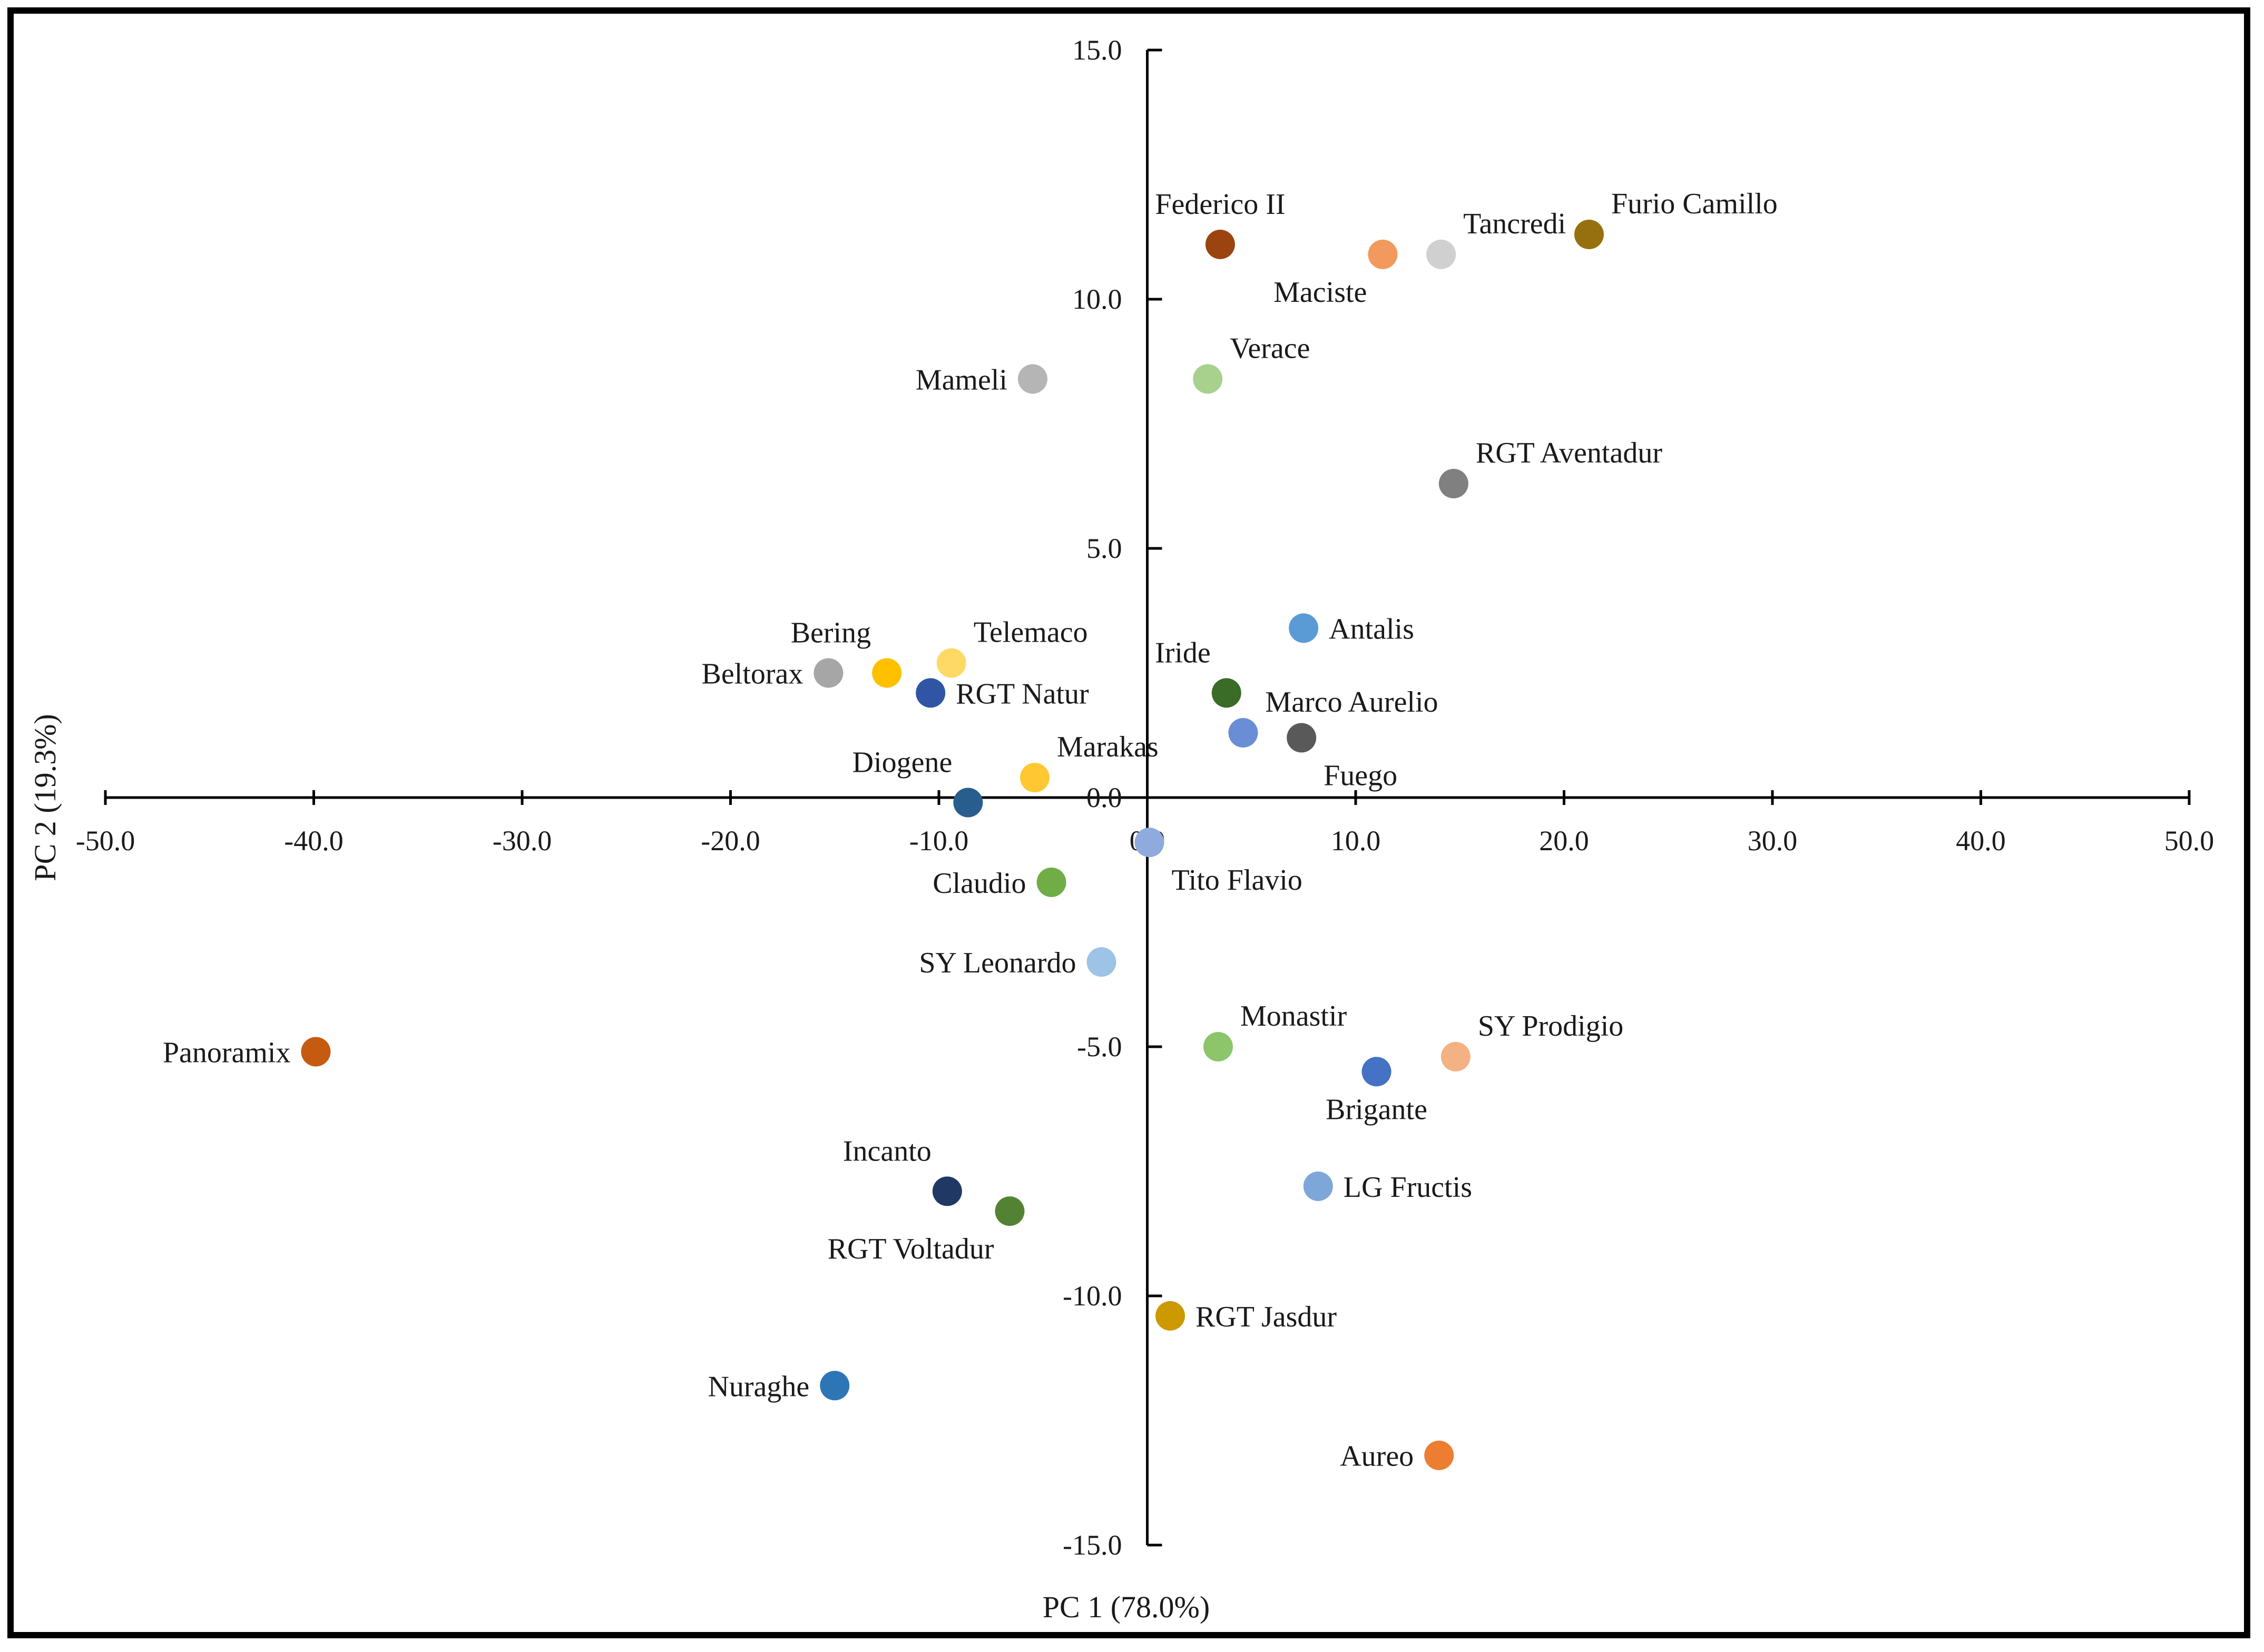 This screenshot has height=1652, width=2264. I want to click on x-tick-label: -50.0, so click(105, 841).